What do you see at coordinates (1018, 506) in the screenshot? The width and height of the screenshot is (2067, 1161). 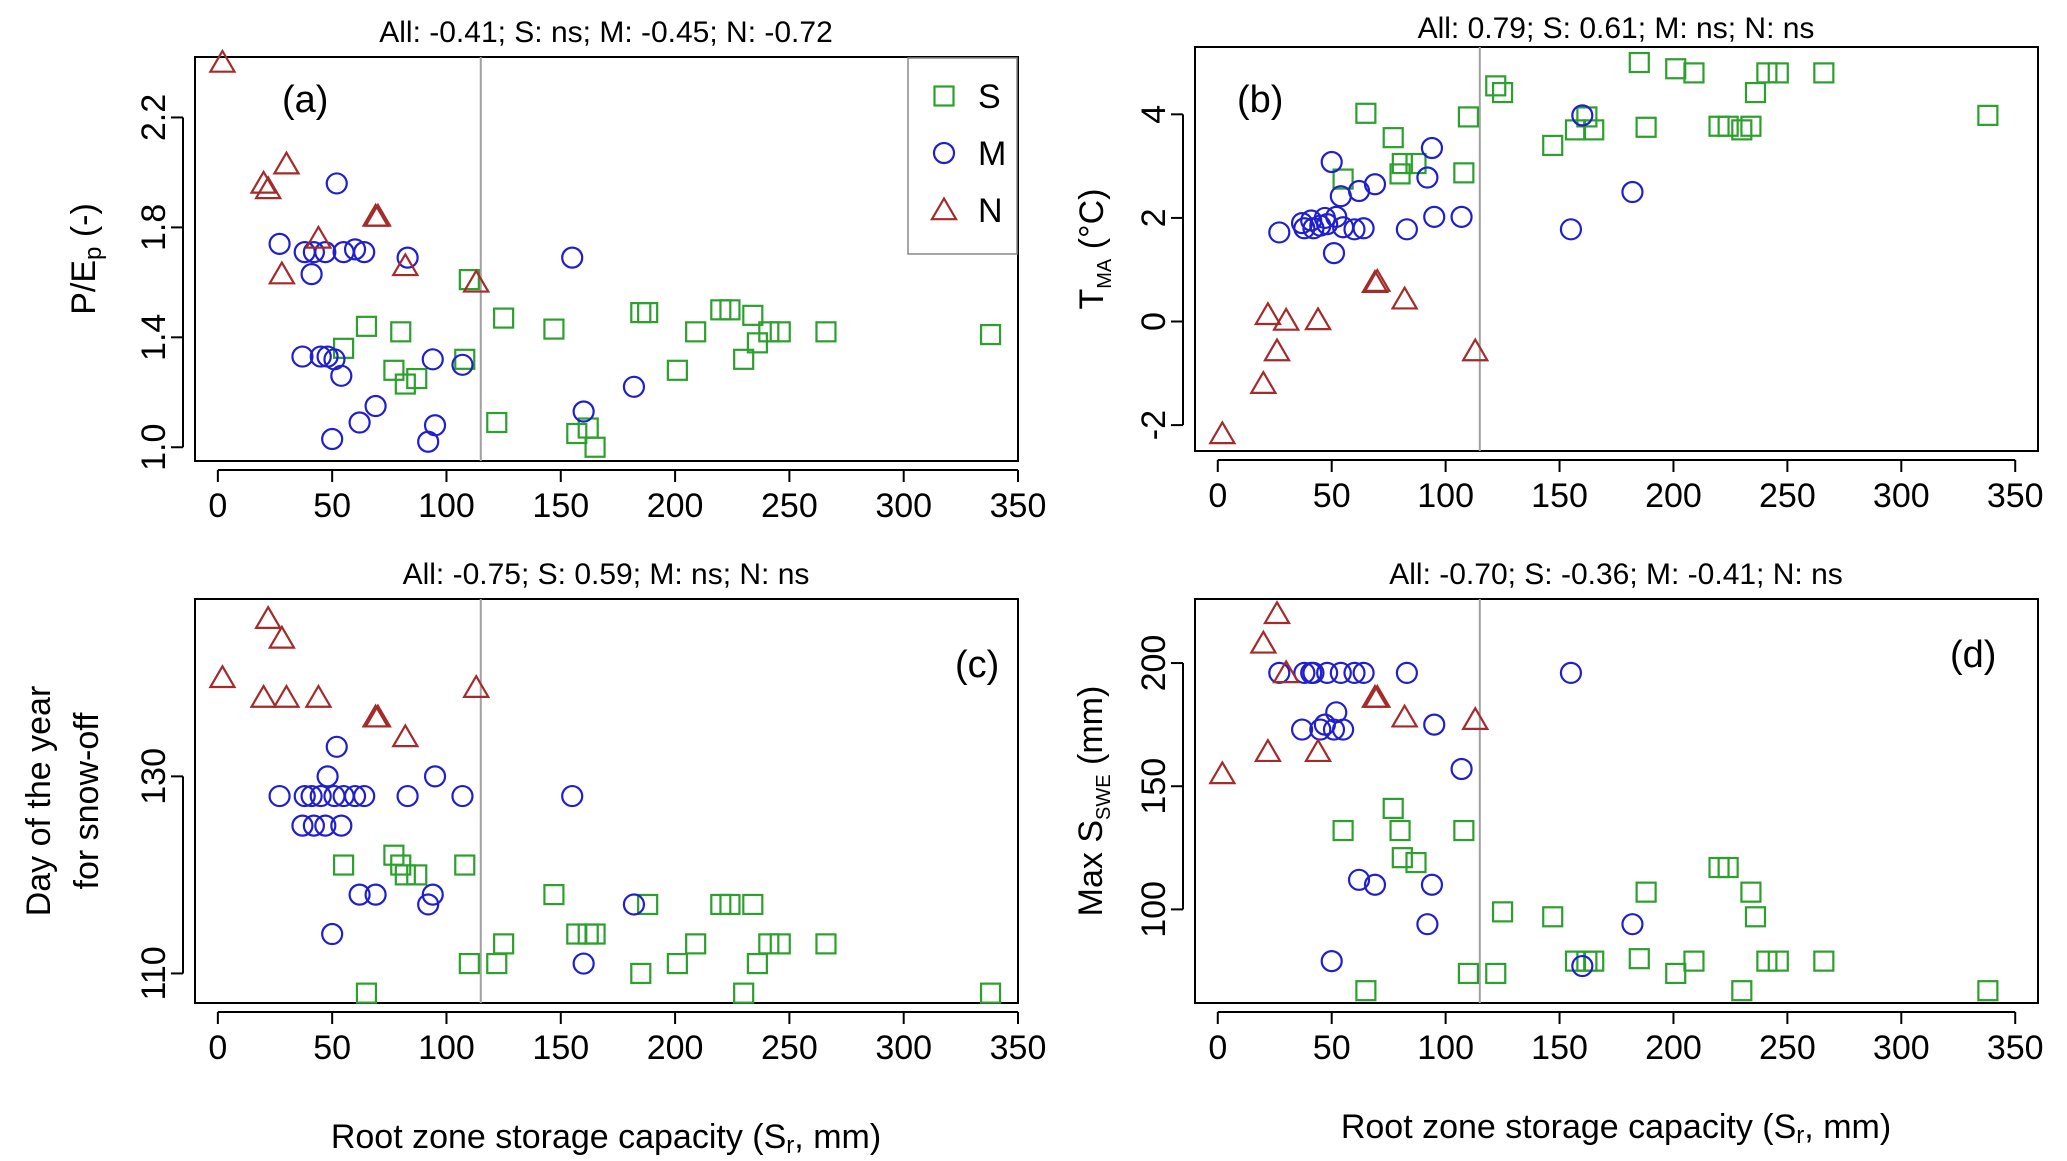 I see `x-tick-label-a: 350` at bounding box center [1018, 506].